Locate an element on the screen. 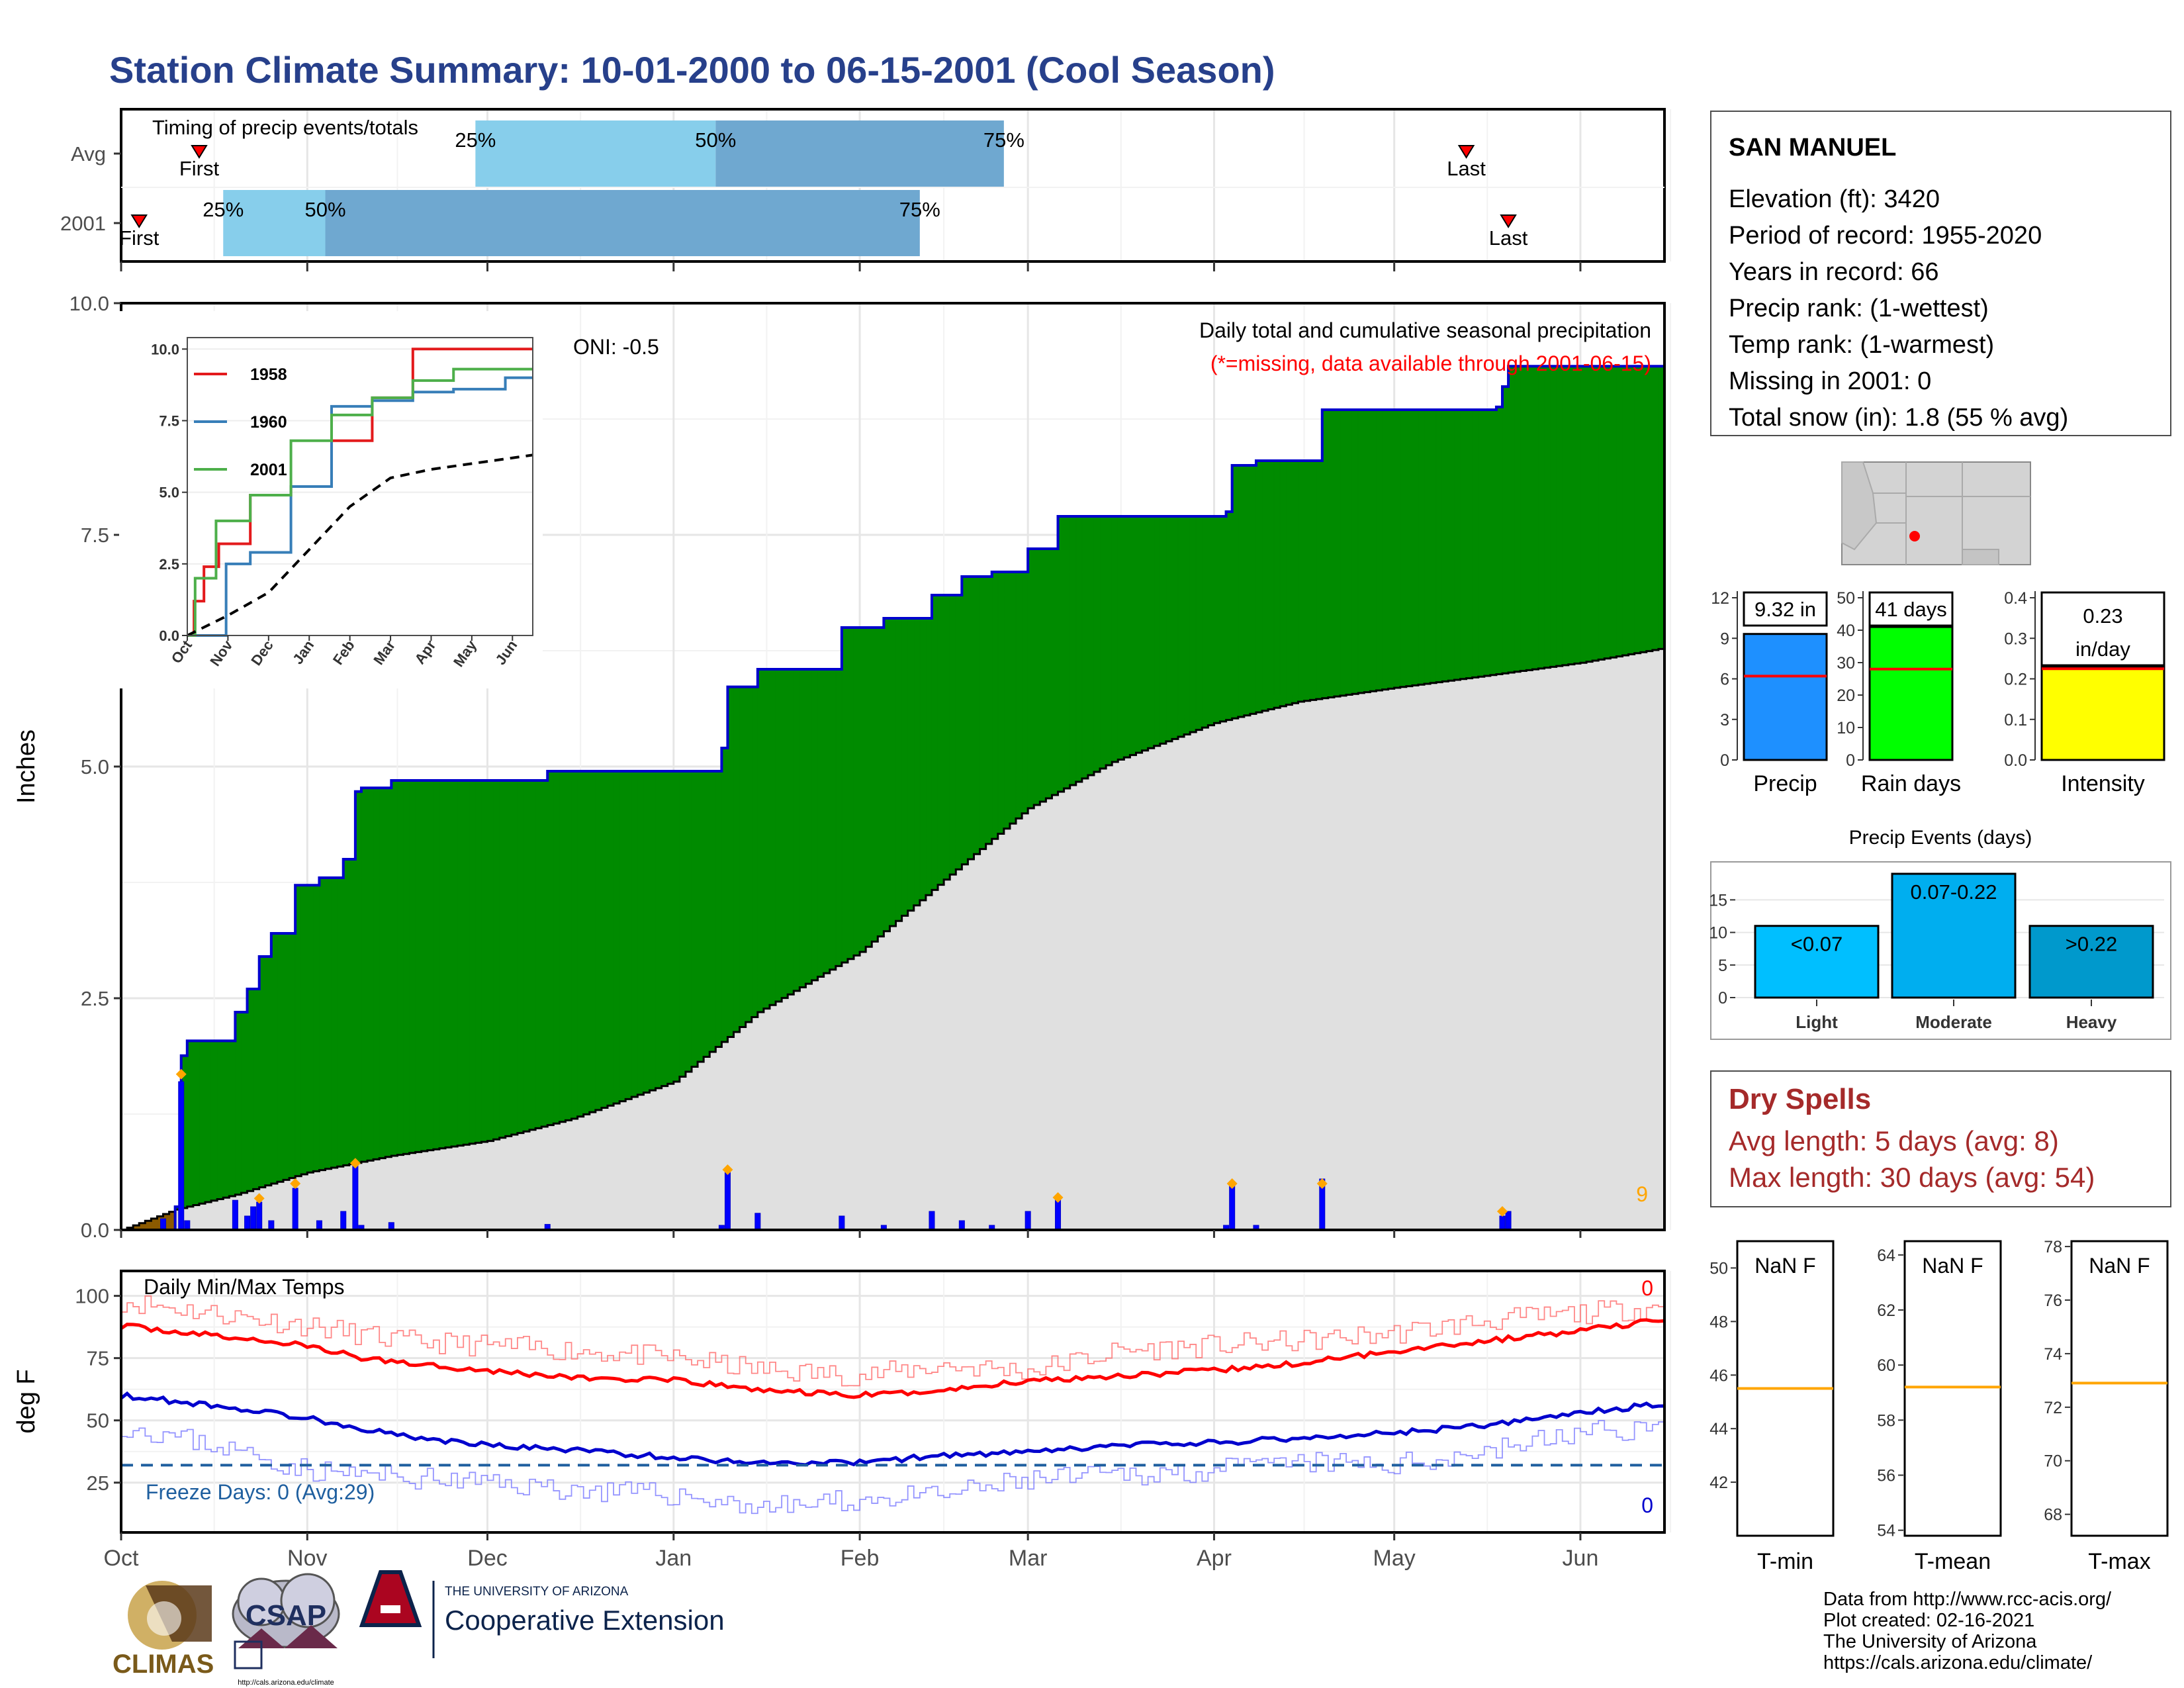  station-missing: Missing in 2001: 0 is located at coordinates (1830, 381).